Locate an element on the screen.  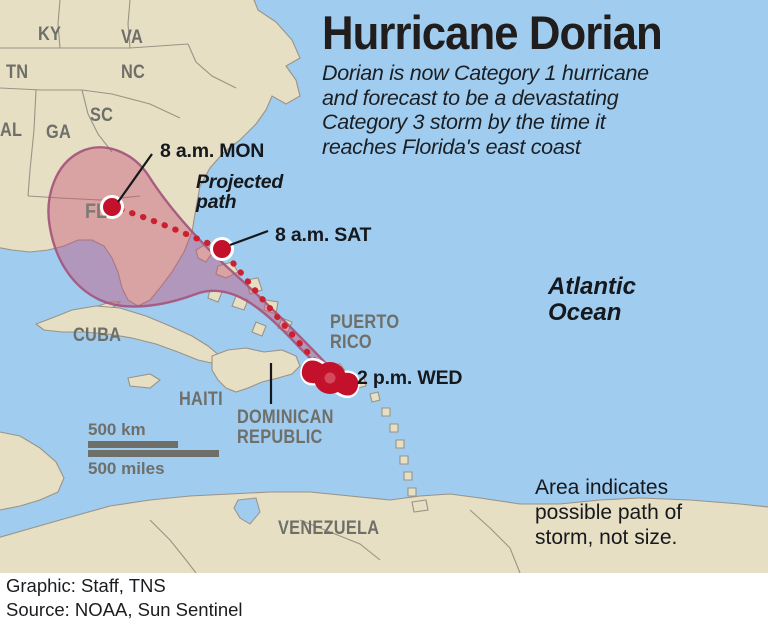
state-label-ky: KY is located at coordinates (50, 34).